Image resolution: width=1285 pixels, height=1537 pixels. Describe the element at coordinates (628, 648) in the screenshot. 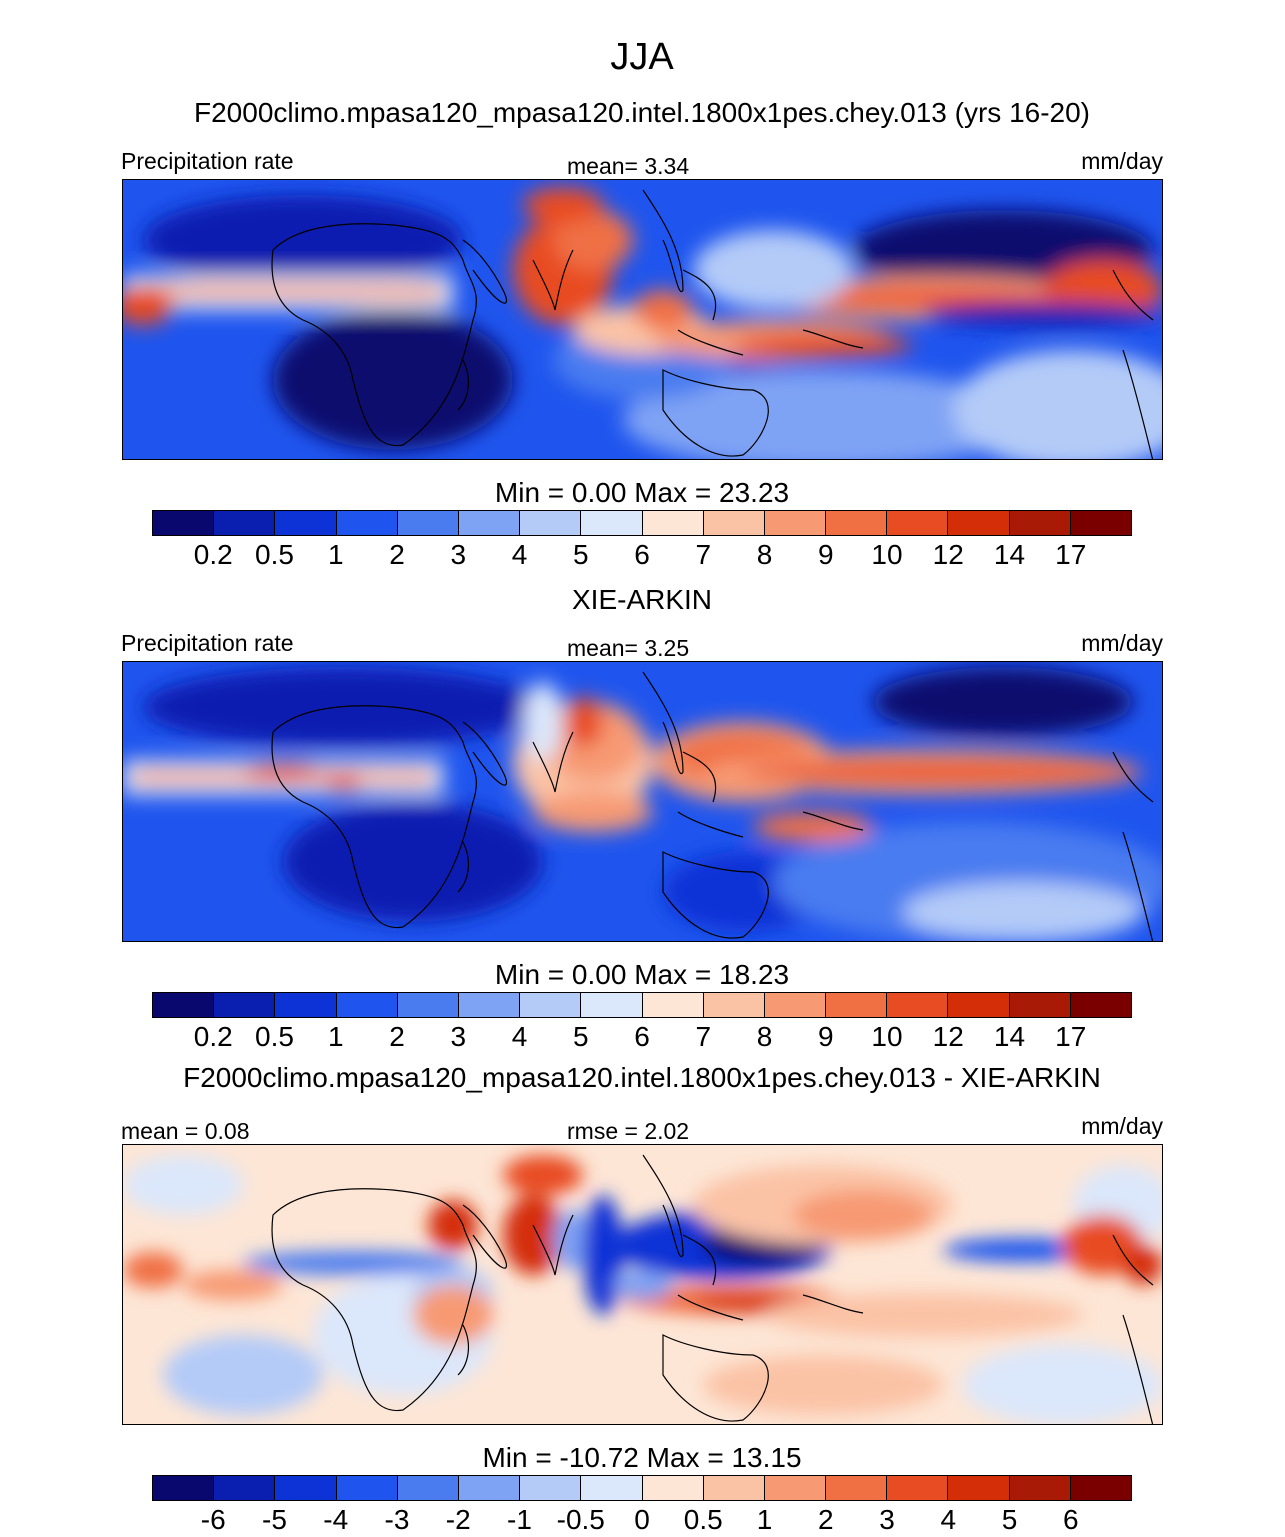

I see `panel2-mean-label: mean= 3.25` at that location.